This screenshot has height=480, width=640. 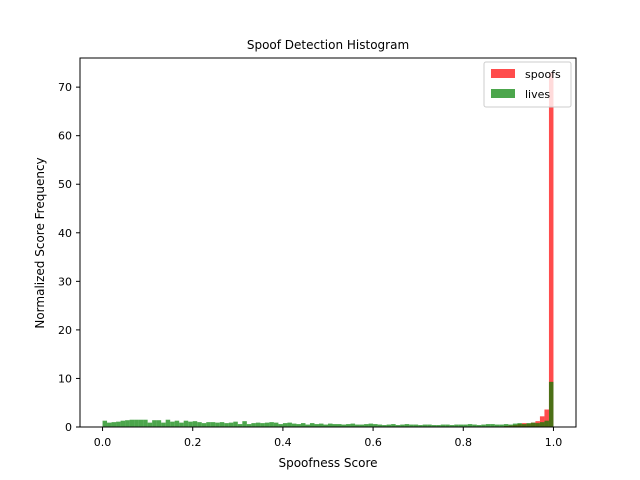 What do you see at coordinates (65, 87) in the screenshot?
I see `y-tick-label-7: 70` at bounding box center [65, 87].